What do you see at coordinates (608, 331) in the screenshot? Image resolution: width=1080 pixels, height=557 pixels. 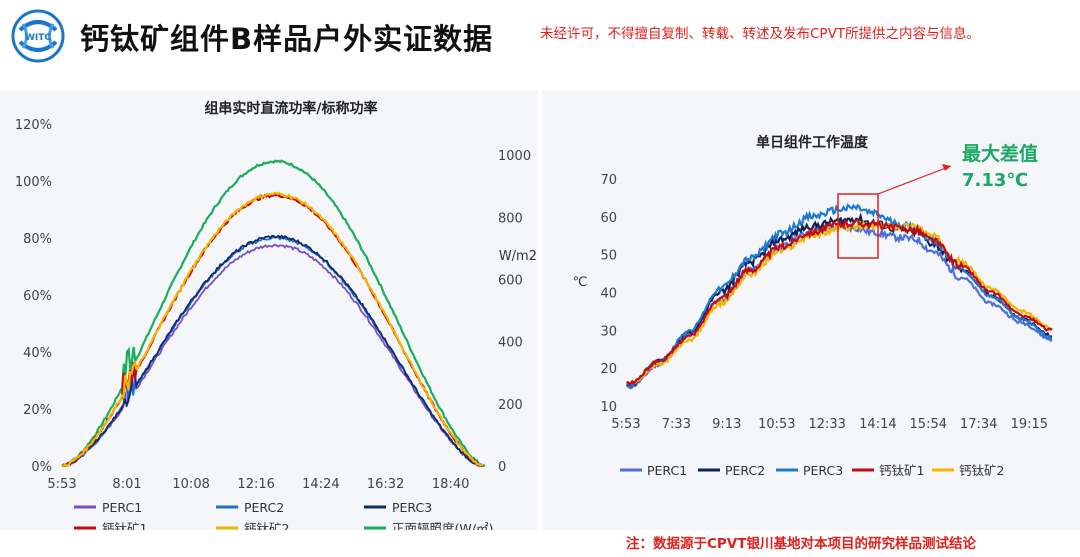 I see `y-tick-label: 30` at bounding box center [608, 331].